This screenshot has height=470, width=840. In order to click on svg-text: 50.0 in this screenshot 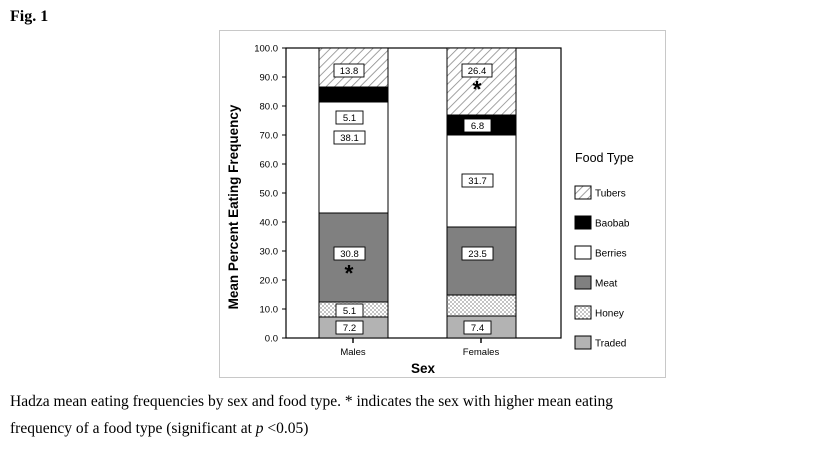, I will do `click(269, 194)`.